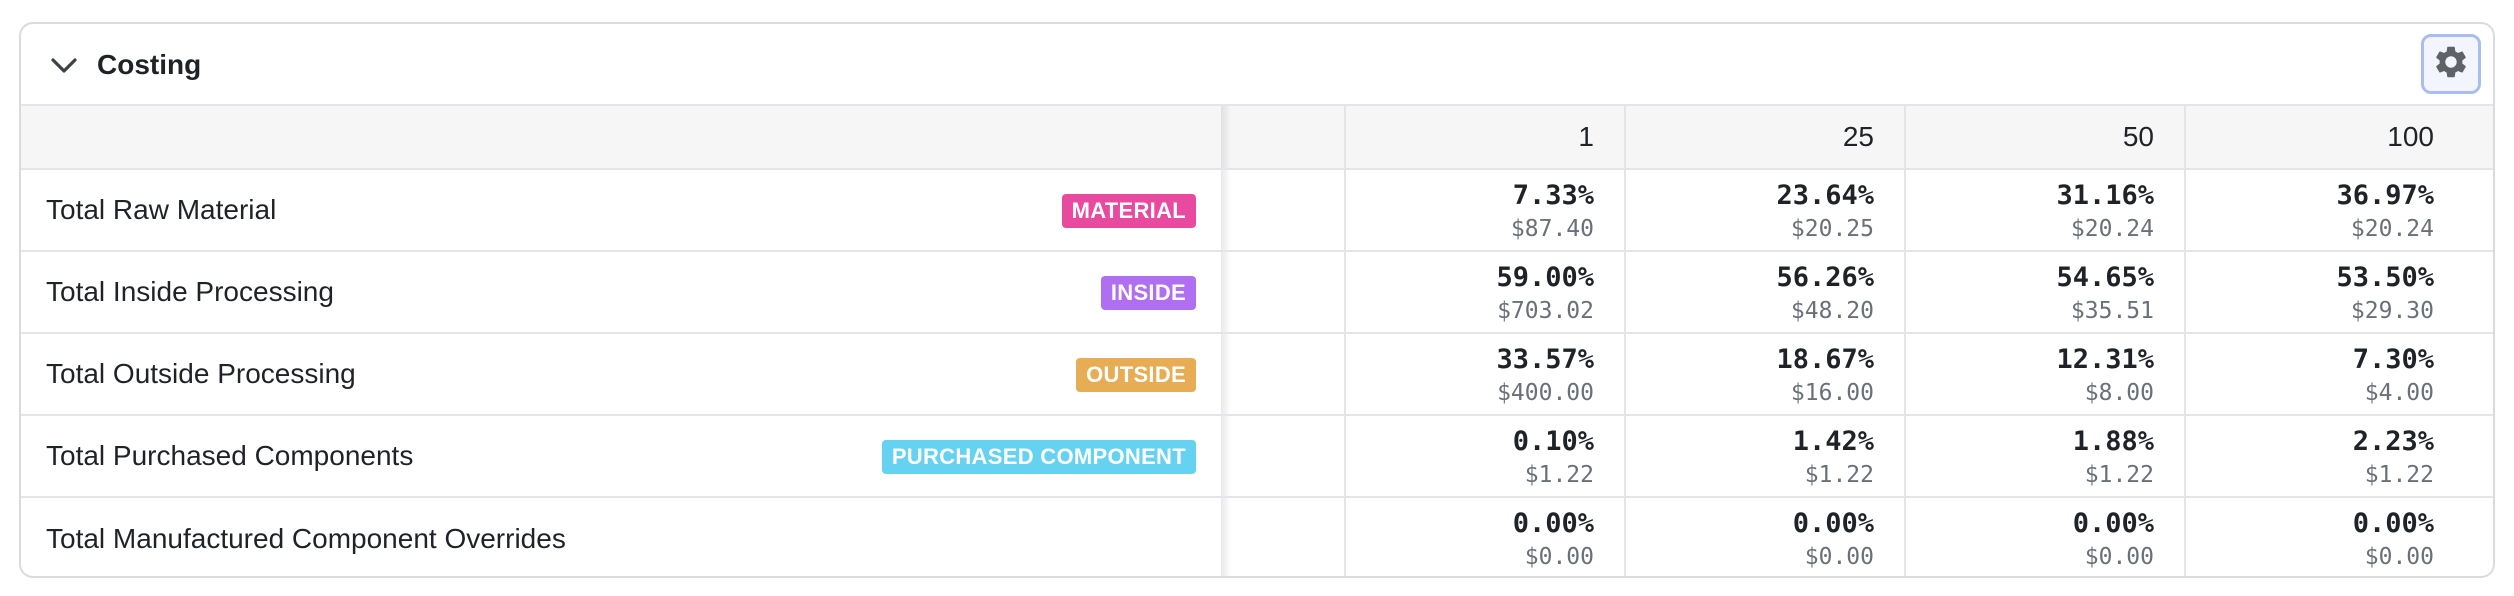 Image resolution: width=2514 pixels, height=596 pixels. I want to click on cost-cell: 7.33% $87.40, so click(1470, 210).